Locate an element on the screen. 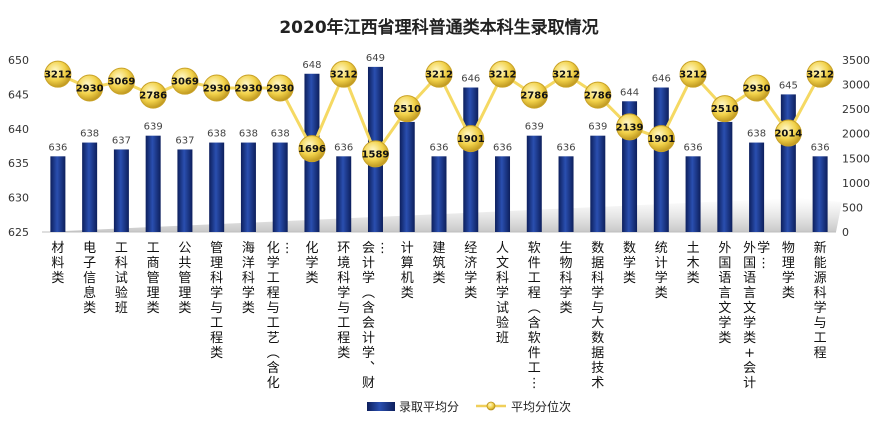  category-label: 建筑类 is located at coordinates (438, 263).